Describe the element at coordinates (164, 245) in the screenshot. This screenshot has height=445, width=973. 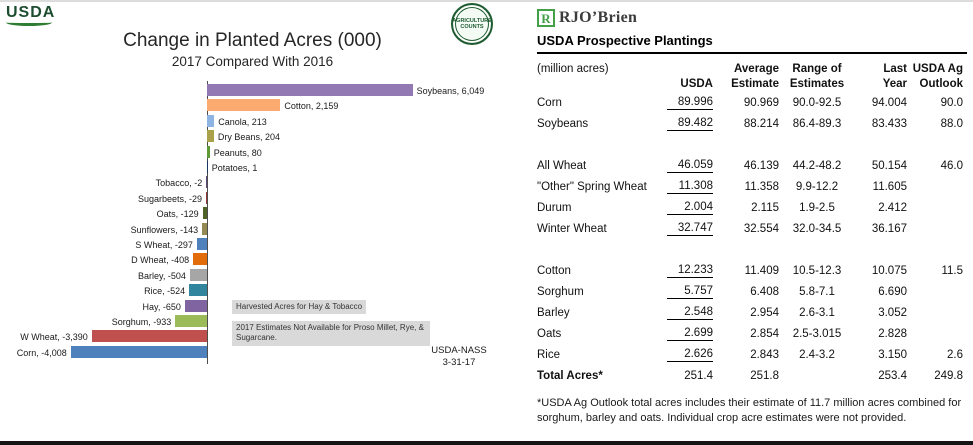
I see `bar-label-s-wheat: S Wheat, -297` at that location.